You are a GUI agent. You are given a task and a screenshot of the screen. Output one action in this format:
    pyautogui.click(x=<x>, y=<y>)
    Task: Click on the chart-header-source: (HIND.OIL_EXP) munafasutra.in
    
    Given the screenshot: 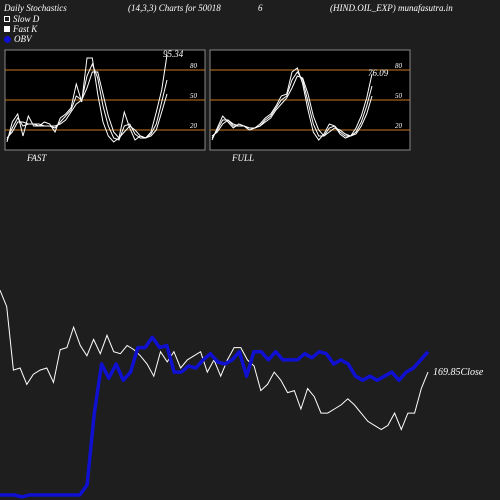 What is the action you would take?
    pyautogui.click(x=391, y=8)
    